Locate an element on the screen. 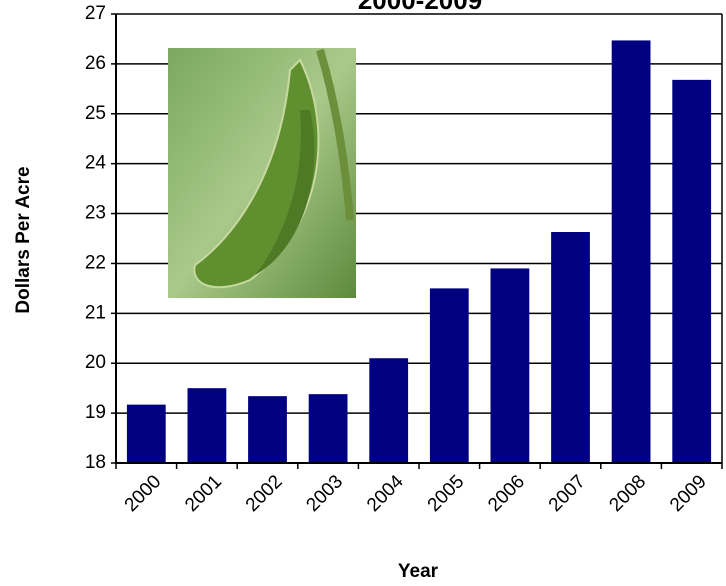  y-tick-label: 22 is located at coordinates (95, 262).